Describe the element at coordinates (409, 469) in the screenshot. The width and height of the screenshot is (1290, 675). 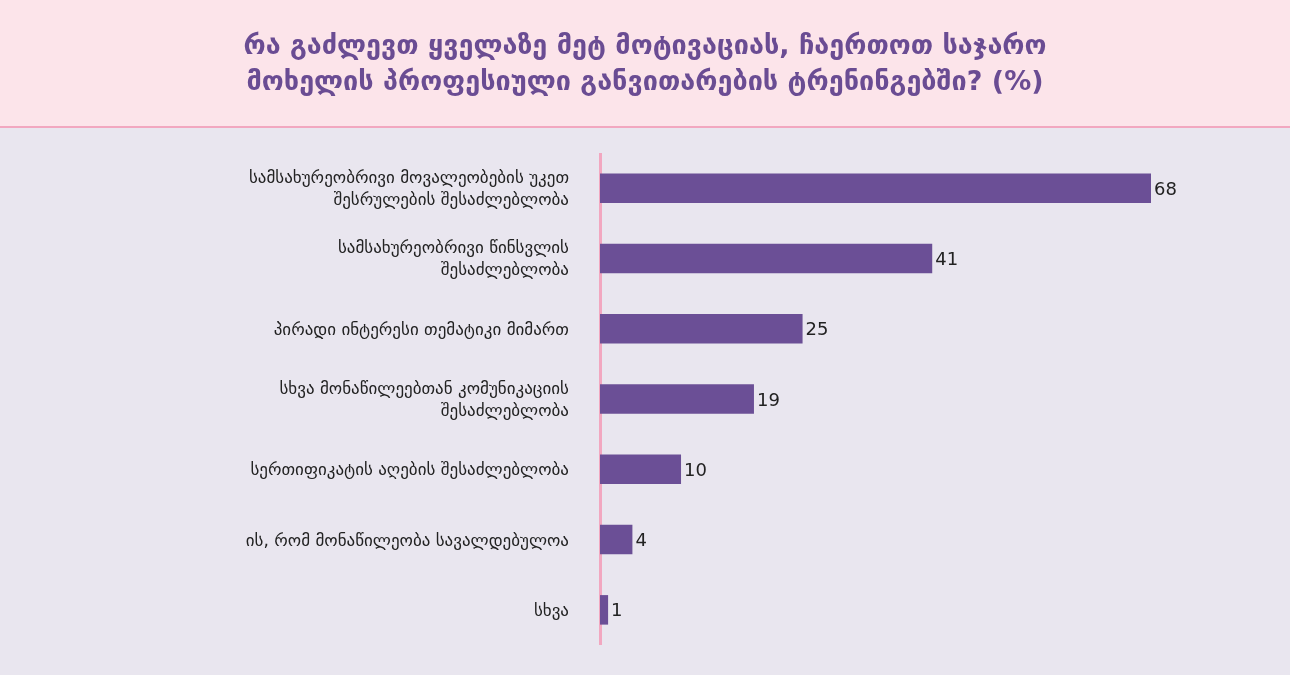
I see `y-tick-label: სერთიფიკატის აღების შესაძლებლობა` at that location.